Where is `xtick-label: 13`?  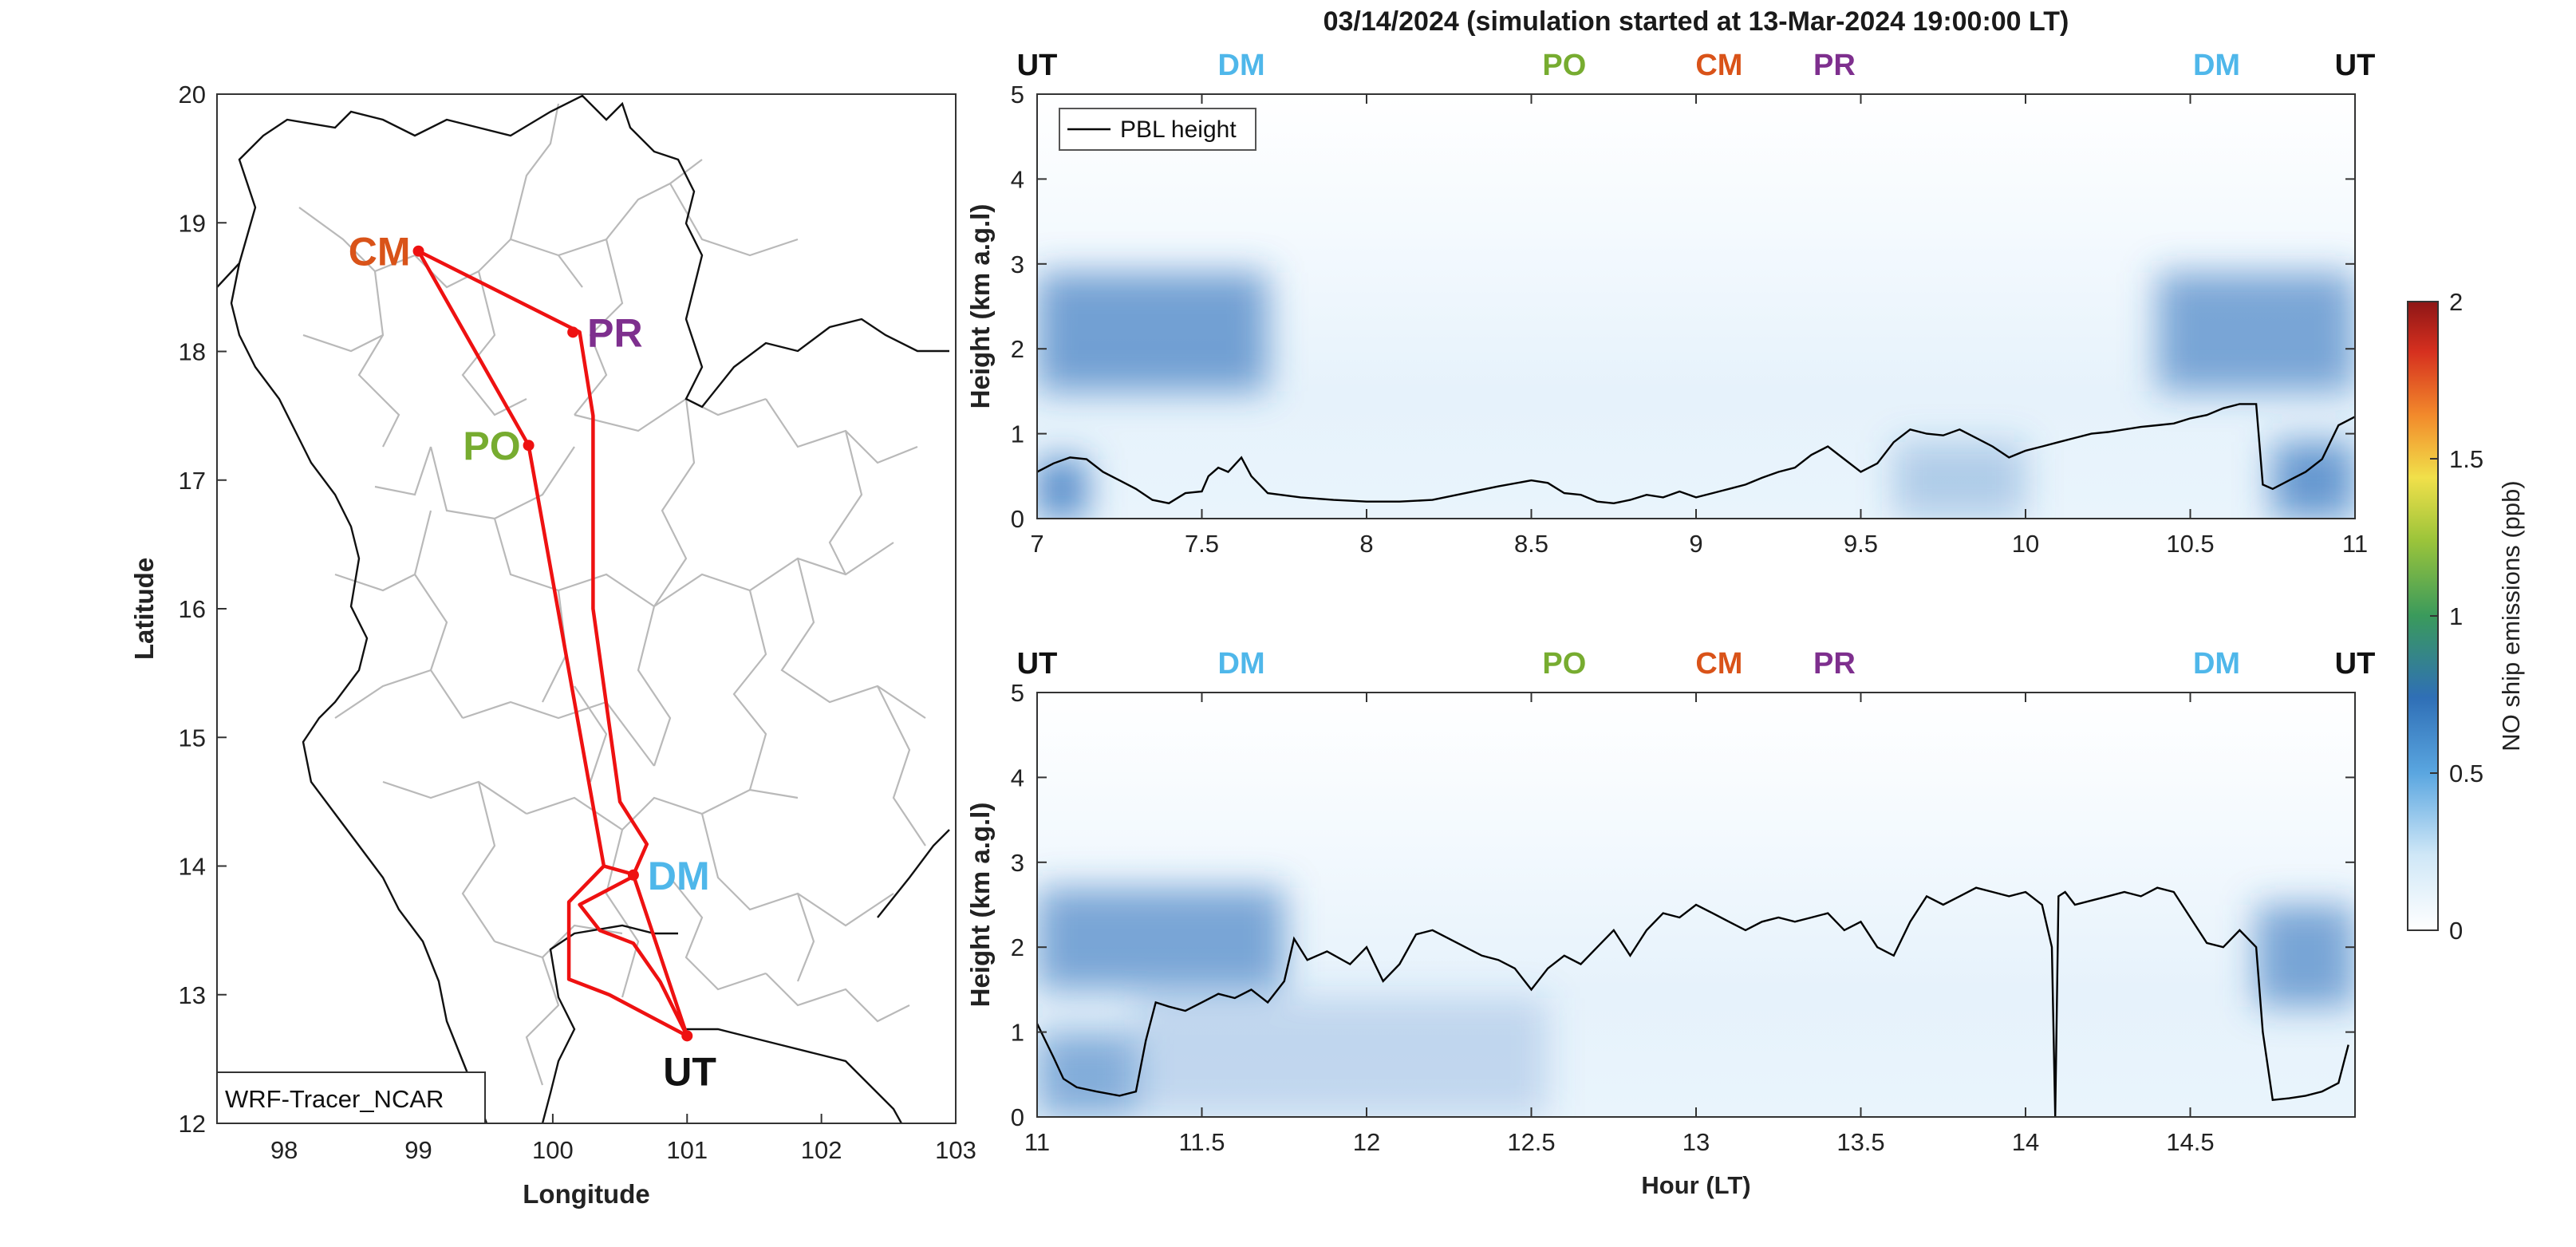 xtick-label: 13 is located at coordinates (1696, 1142).